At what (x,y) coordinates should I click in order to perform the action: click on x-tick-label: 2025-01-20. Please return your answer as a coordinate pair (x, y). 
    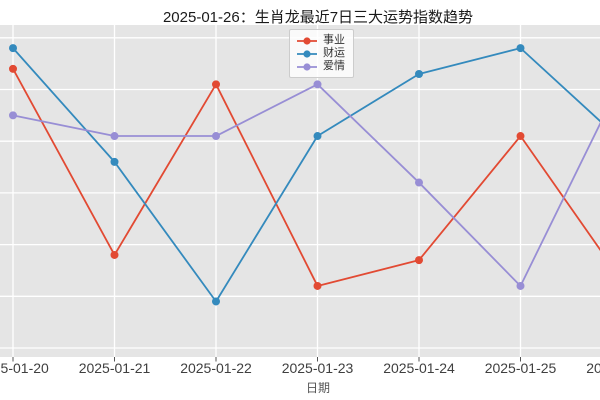
    Looking at the image, I should click on (24, 368).